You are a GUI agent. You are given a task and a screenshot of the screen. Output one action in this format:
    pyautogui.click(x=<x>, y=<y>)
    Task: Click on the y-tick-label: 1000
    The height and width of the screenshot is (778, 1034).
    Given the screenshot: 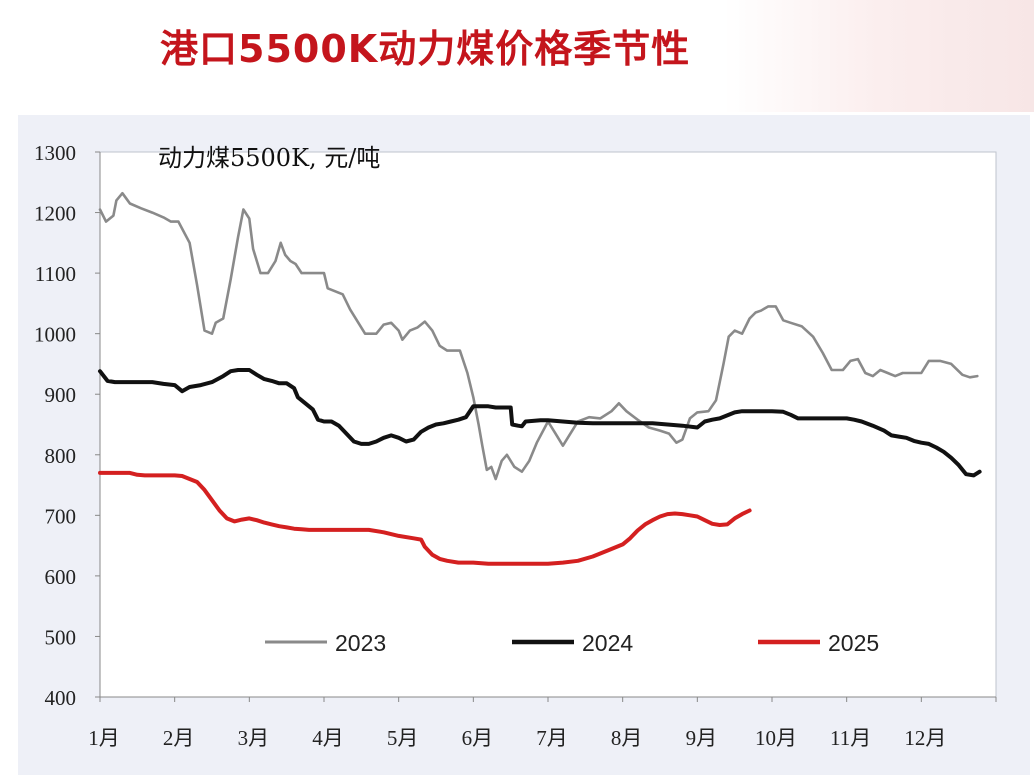 What is the action you would take?
    pyautogui.click(x=55, y=335)
    